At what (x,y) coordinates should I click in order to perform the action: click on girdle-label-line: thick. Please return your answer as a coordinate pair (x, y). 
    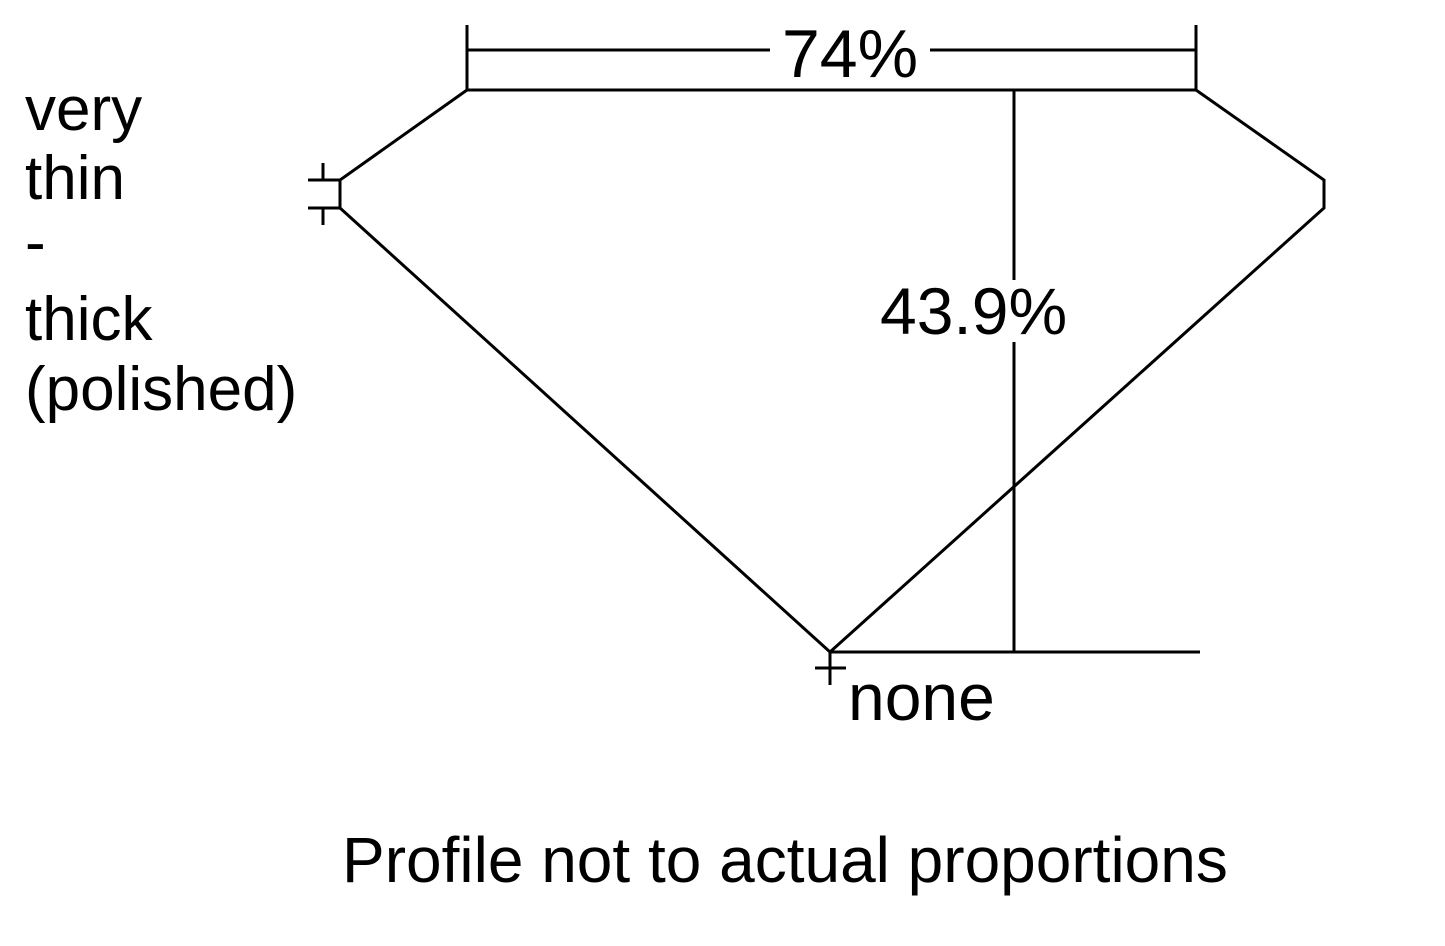
    Looking at the image, I should click on (89, 319).